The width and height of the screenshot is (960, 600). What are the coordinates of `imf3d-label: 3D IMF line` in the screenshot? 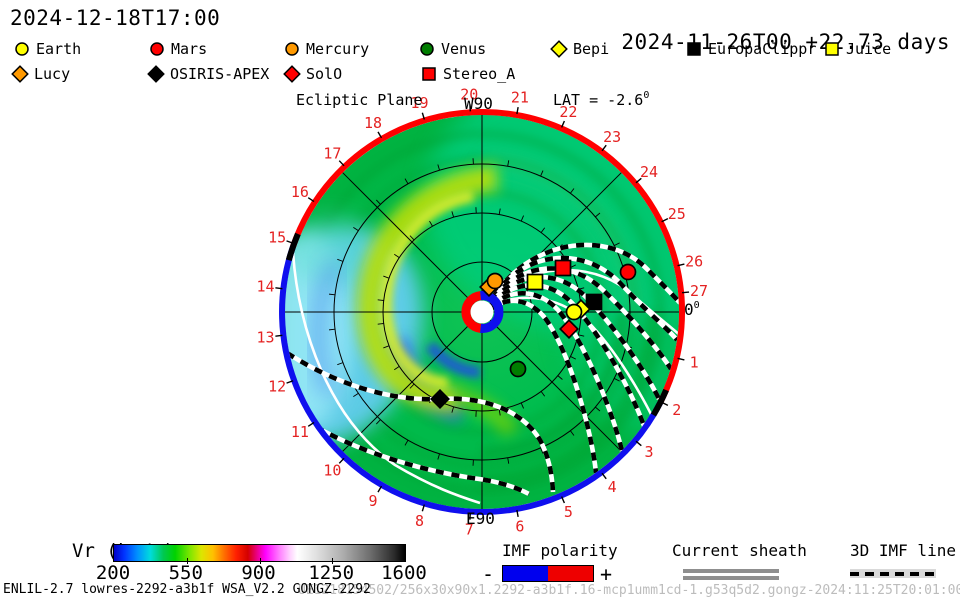 It's located at (903, 550).